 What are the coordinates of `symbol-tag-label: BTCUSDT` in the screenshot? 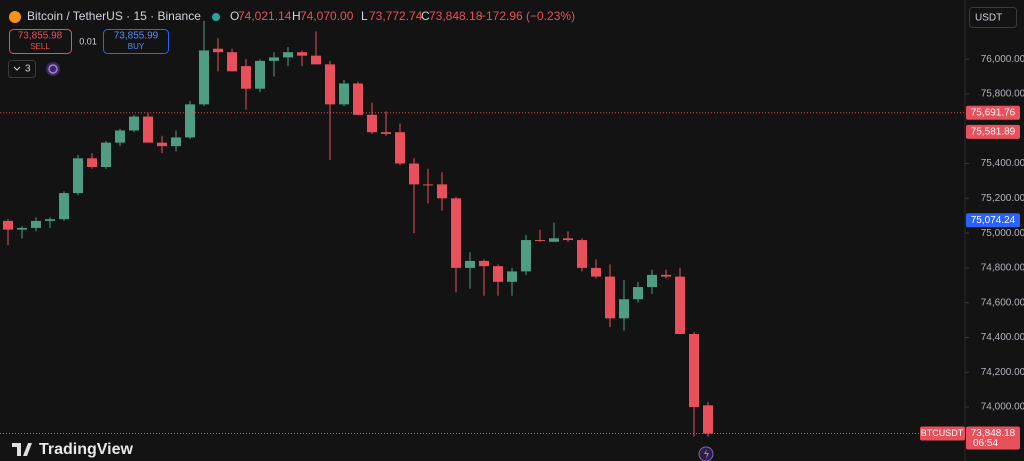 It's located at (942, 433).